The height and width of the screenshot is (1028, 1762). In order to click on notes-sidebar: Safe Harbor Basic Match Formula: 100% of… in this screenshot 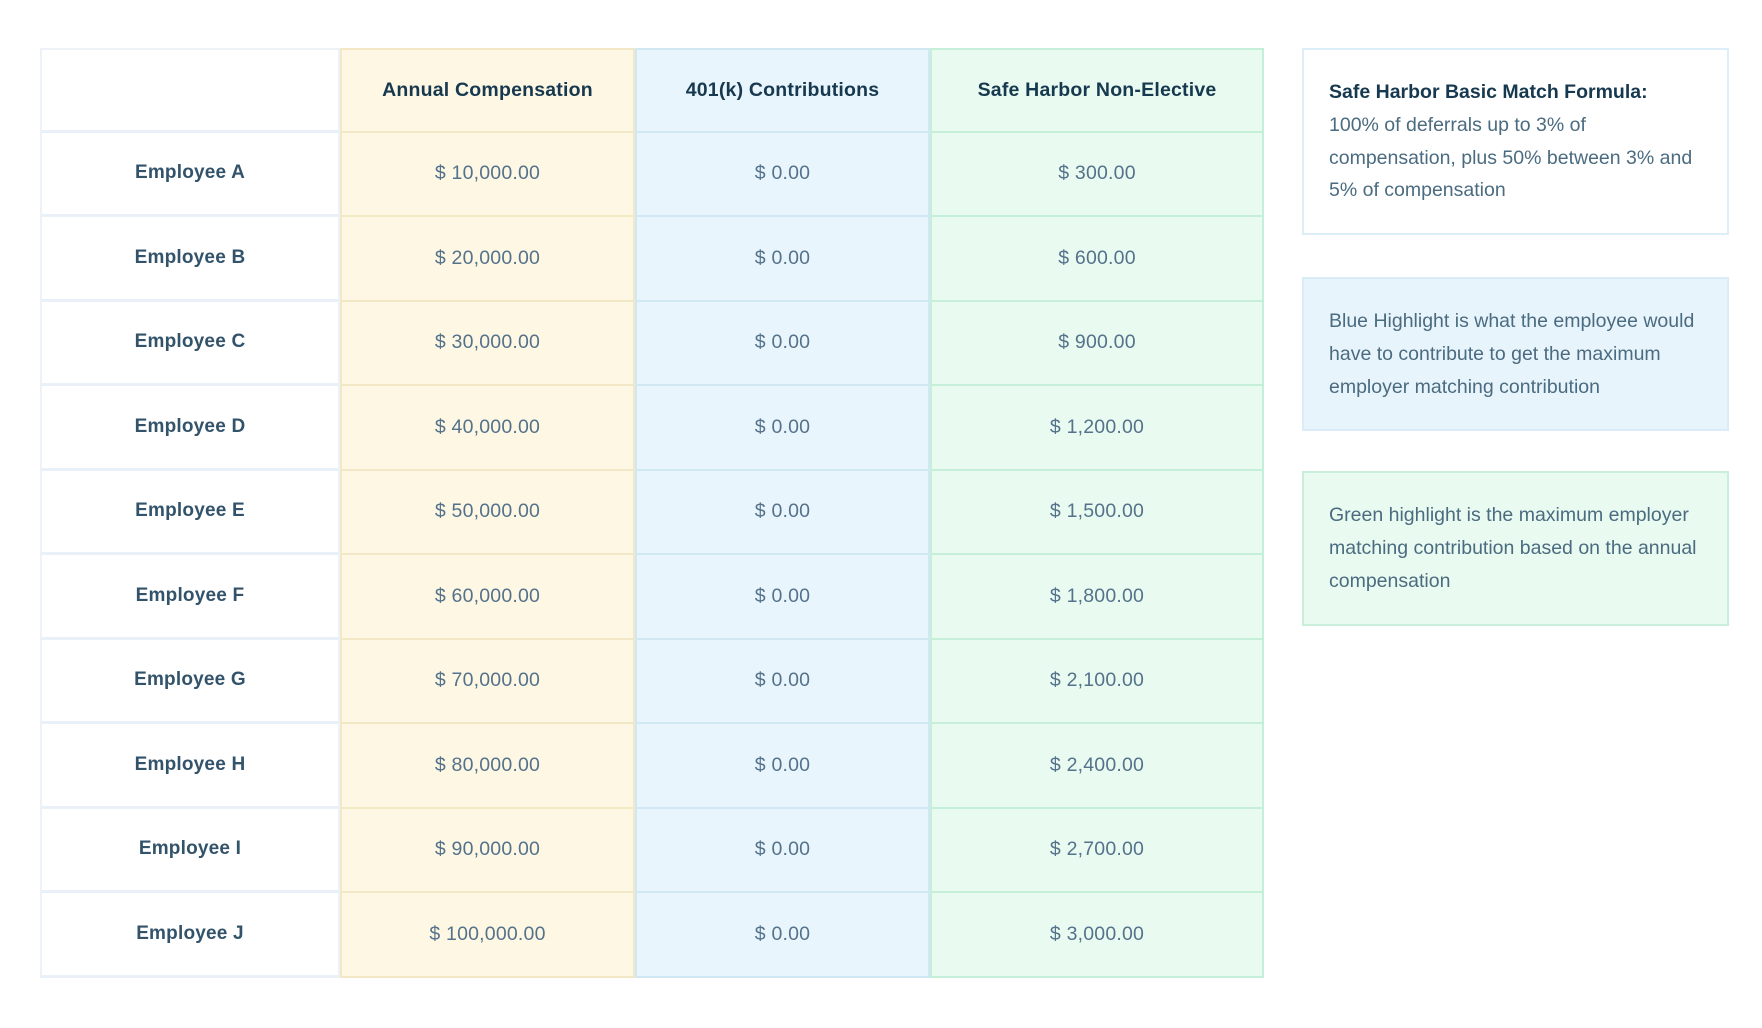, I will do `click(1515, 337)`.